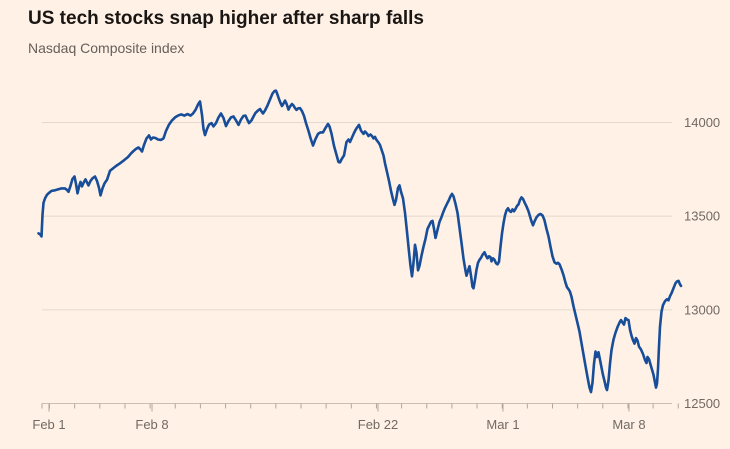 The image size is (730, 449). I want to click on y-axis-label: 14000, so click(702, 122).